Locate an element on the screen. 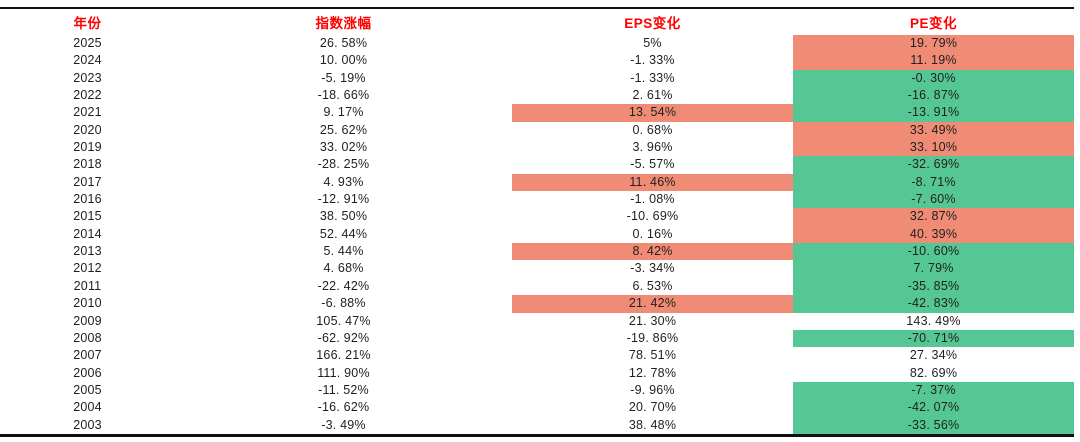 This screenshot has height=442, width=1080. eps-change-cell: 0. 16% is located at coordinates (652, 233).